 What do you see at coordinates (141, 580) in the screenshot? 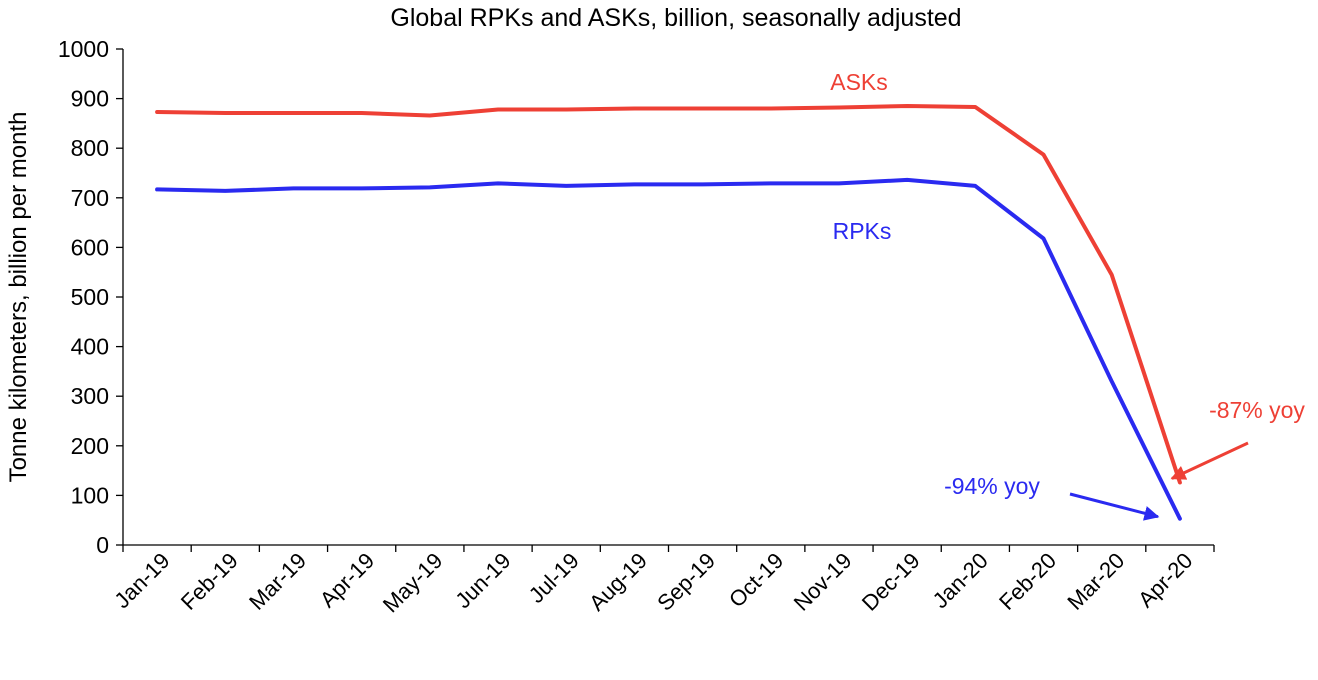
I see `x-tick-label: Jan-19` at bounding box center [141, 580].